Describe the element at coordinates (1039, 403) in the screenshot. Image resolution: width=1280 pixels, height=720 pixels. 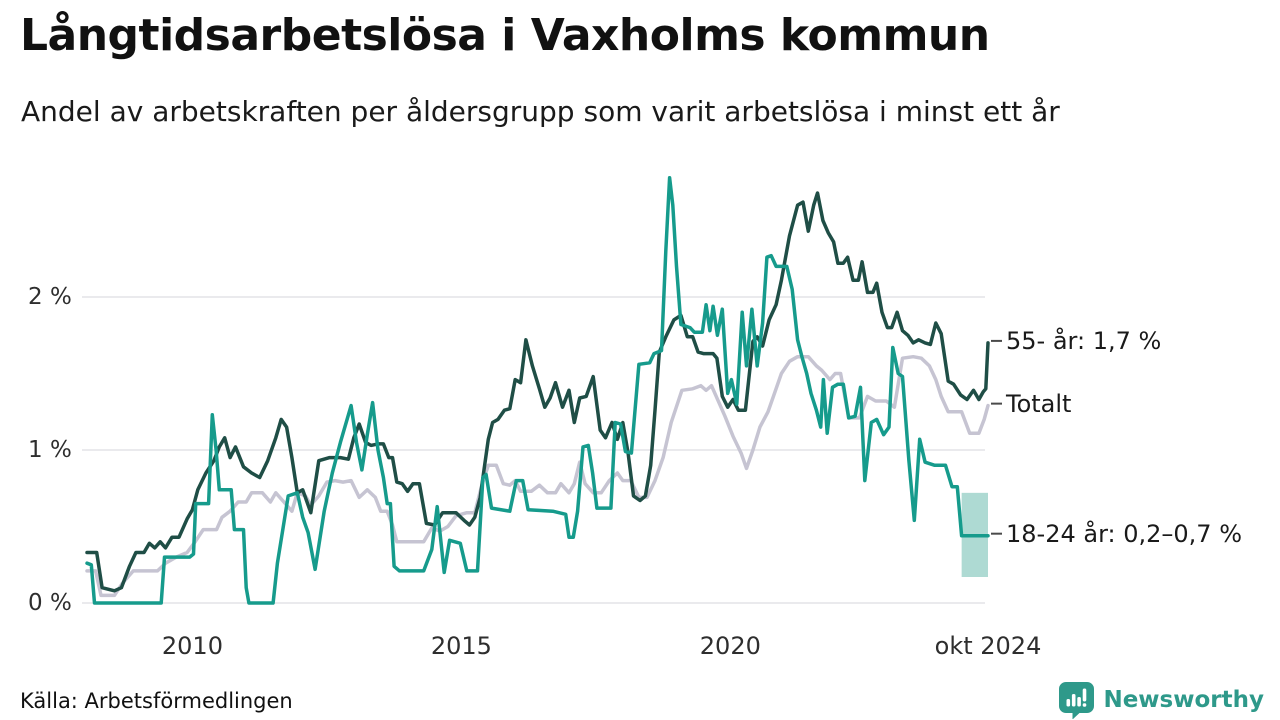
I see `series-end-label-Totalt: Totalt` at that location.